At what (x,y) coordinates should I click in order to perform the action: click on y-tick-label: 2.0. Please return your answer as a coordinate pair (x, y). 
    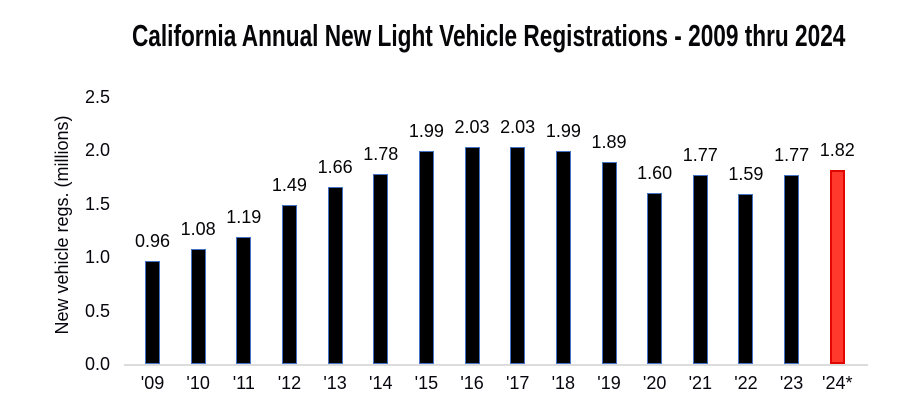
    Looking at the image, I should click on (97, 150).